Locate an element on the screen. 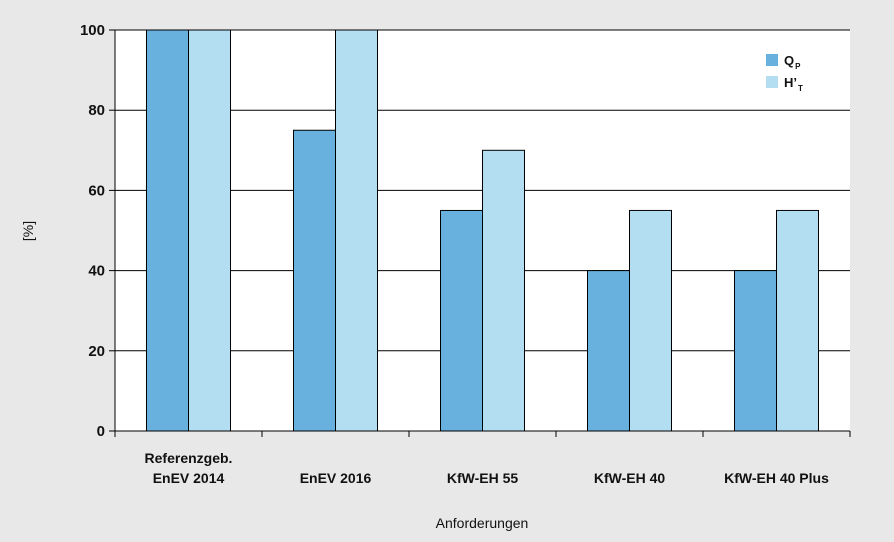  y-tick-label: 100 is located at coordinates (92, 30).